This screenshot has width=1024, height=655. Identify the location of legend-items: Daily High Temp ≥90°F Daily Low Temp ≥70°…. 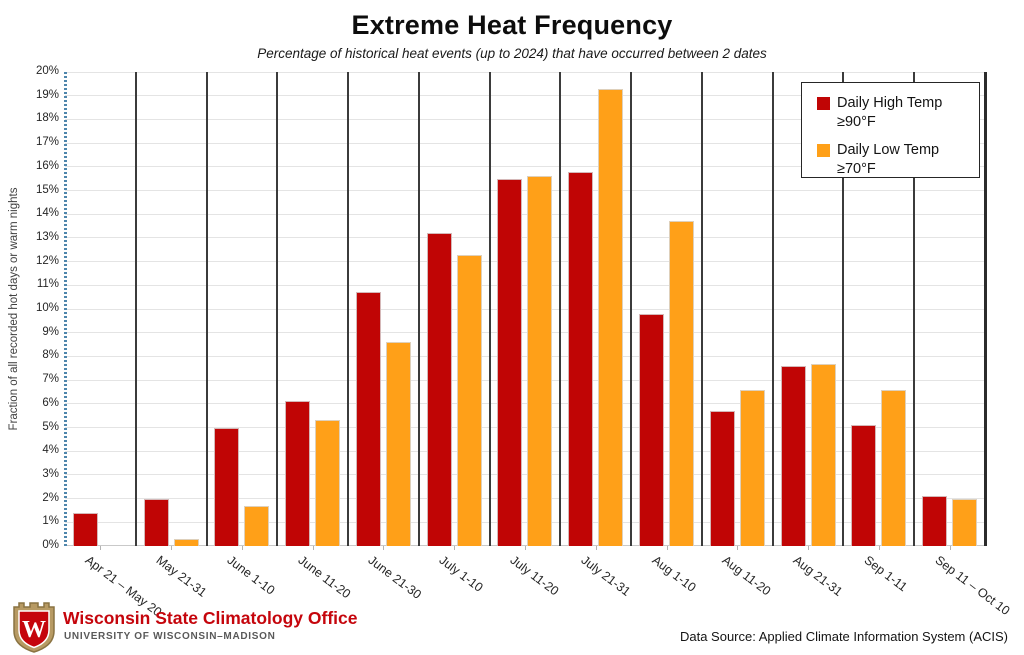
(894, 137).